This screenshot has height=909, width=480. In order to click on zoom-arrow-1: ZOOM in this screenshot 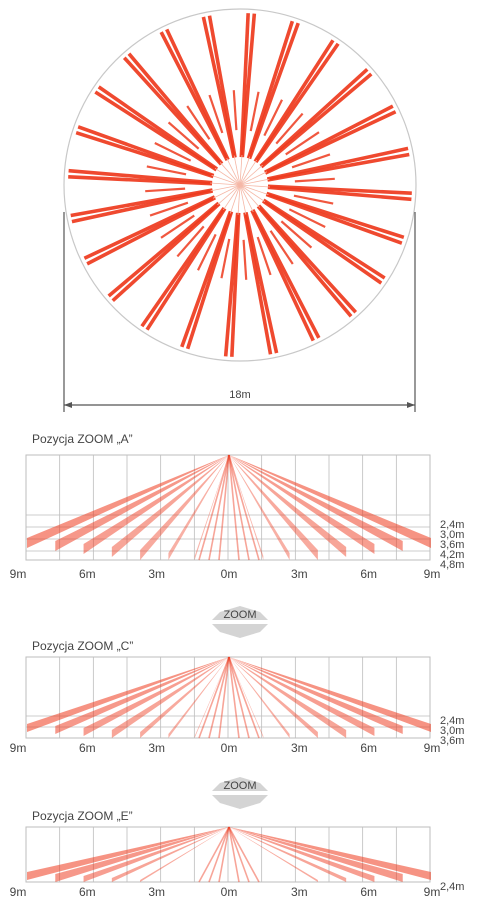, I will do `click(240, 622)`.